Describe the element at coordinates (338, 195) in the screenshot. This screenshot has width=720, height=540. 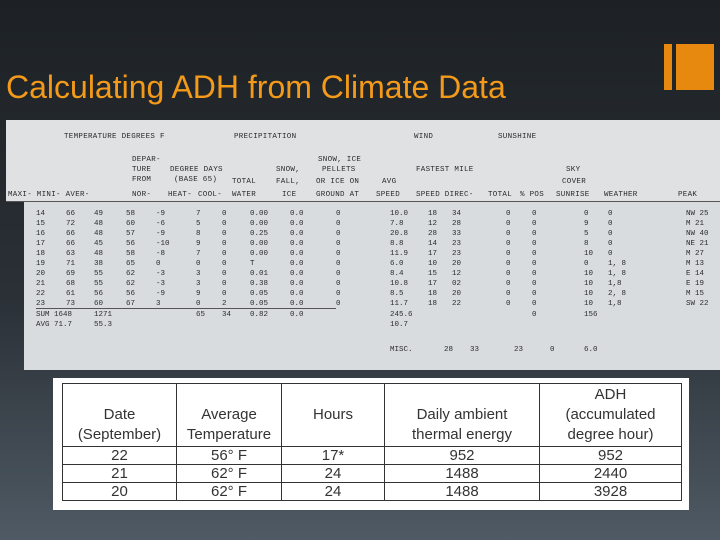
I see `scan-header-ground: GROUND AT` at that location.